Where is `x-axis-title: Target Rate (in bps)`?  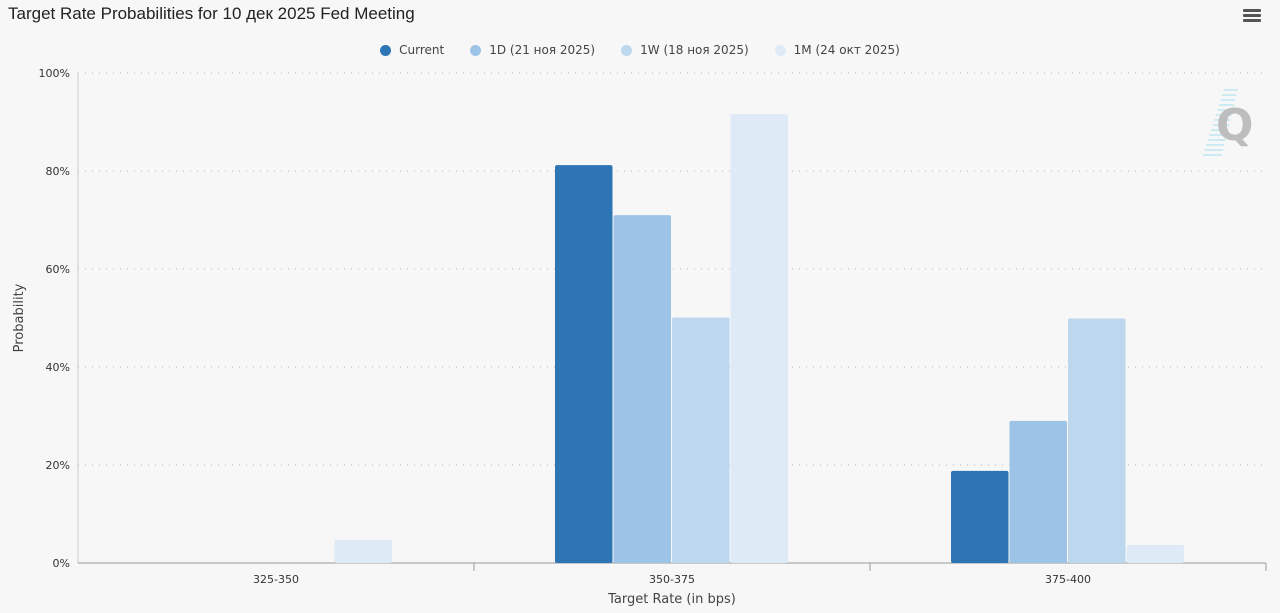
x-axis-title: Target Rate (in bps) is located at coordinates (671, 599).